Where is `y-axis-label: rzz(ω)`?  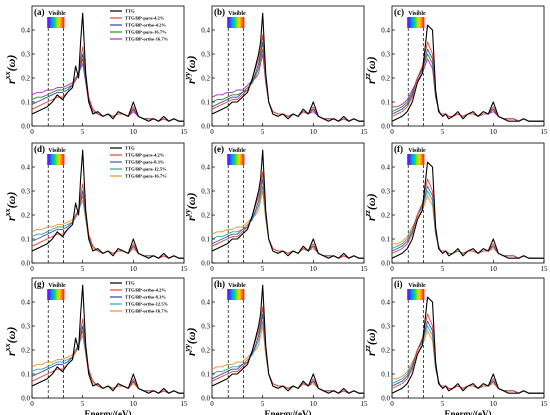
y-axis-label: rzz(ω) is located at coordinates (370, 70).